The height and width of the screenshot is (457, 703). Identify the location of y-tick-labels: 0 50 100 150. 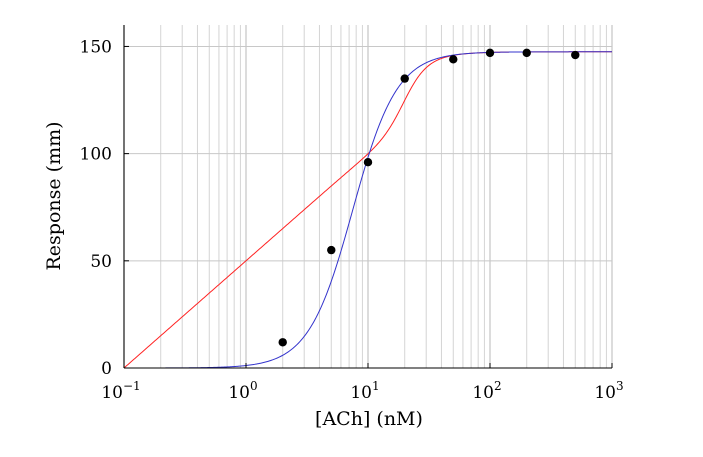
(96, 208).